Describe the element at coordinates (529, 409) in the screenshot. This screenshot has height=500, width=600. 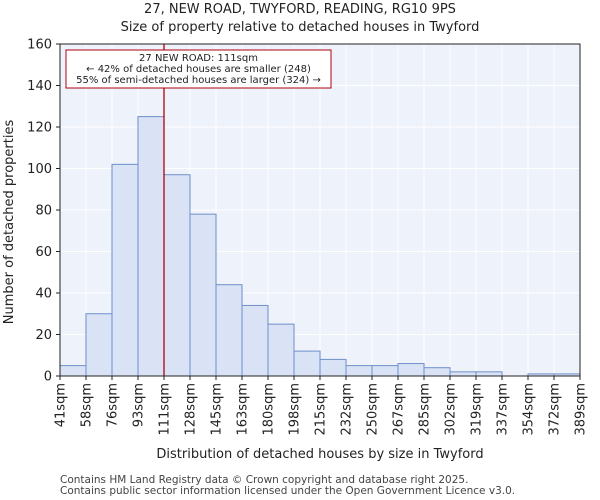
I see `x-tick-label: 354sqm` at that location.